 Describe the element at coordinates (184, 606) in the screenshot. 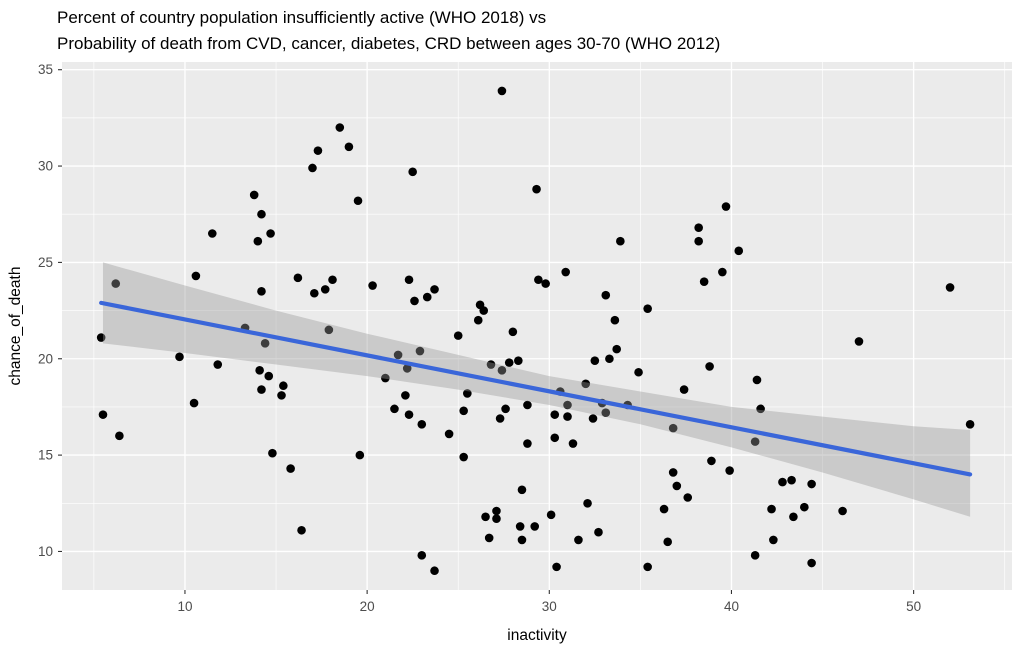

I see `x-tick-label: 10` at that location.